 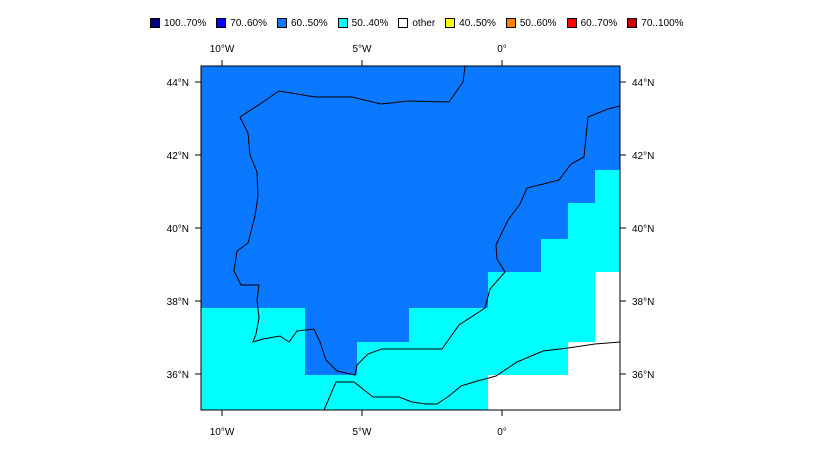 I want to click on legend-label: 50..40%, so click(x=370, y=23).